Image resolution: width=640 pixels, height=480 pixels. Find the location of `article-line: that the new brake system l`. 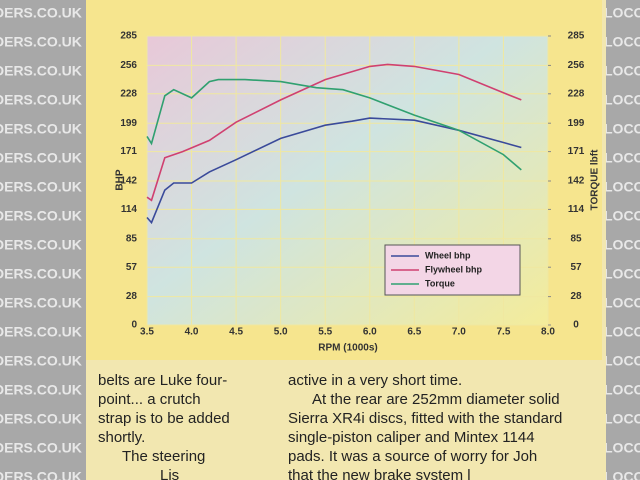

article-line: that the new brake system l is located at coordinates (379, 473).